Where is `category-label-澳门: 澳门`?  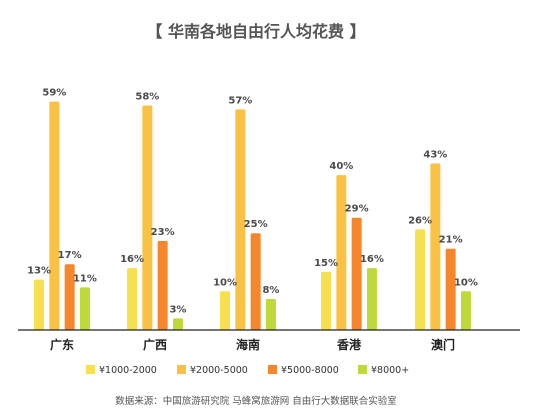 category-label-澳门: 澳门 is located at coordinates (443, 344).